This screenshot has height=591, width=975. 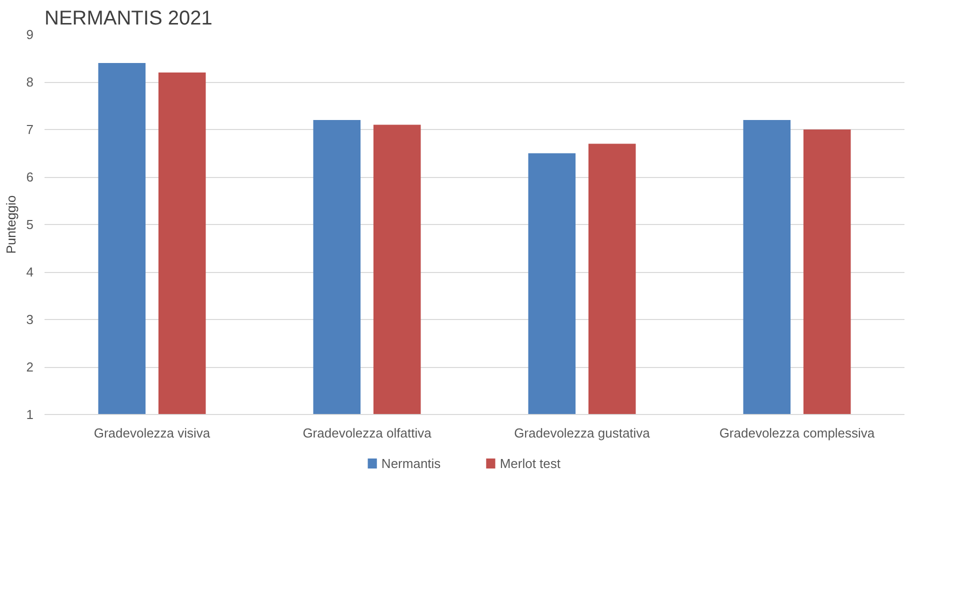 I want to click on legend-label: Nermantis, so click(x=411, y=463).